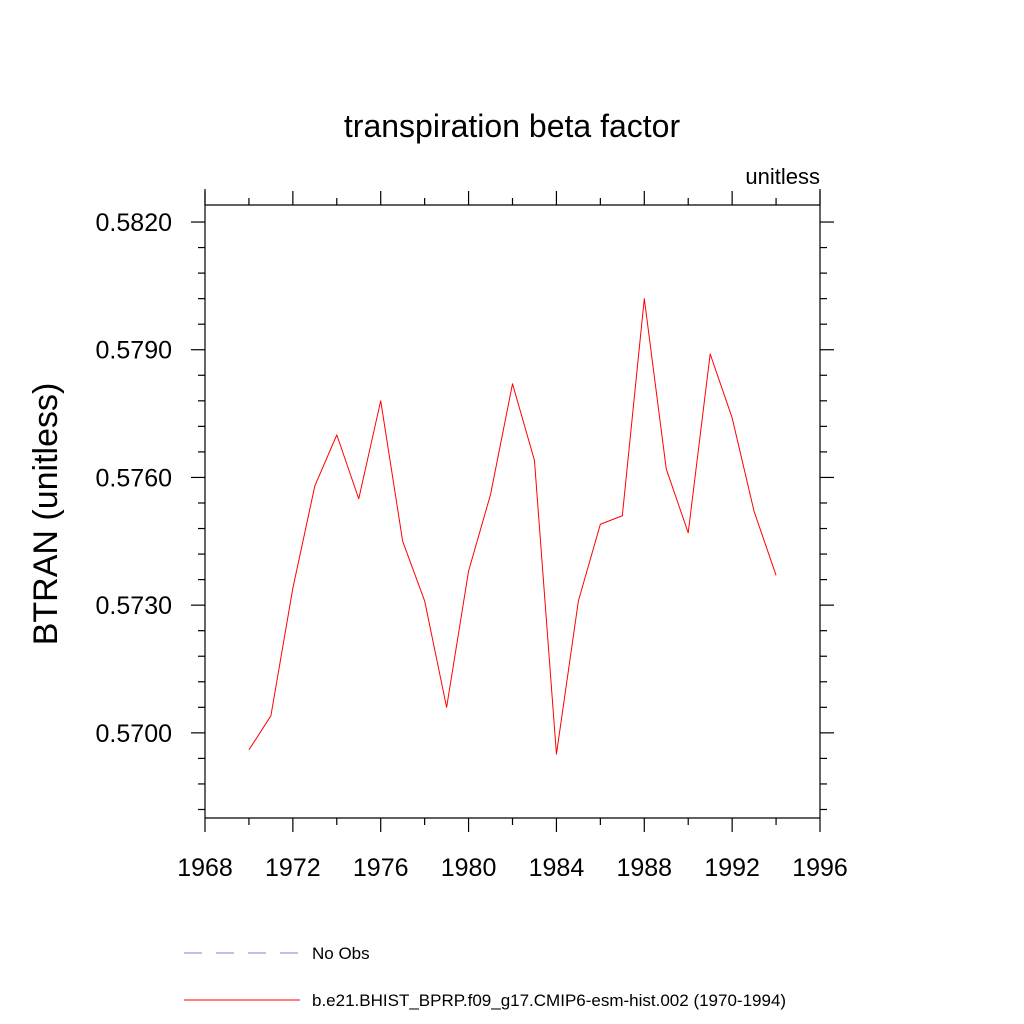 This screenshot has height=1024, width=1024. I want to click on x-tick-label: 1984, so click(557, 868).